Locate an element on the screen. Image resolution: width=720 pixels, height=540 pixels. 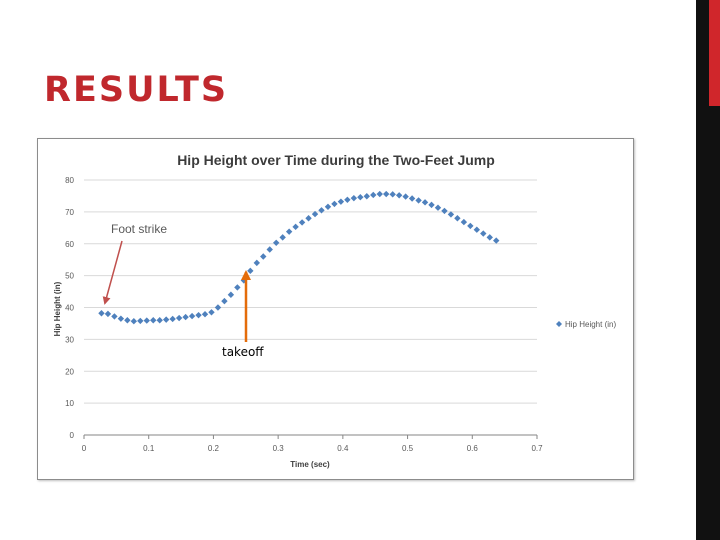
x-tick-label: 0.6 is located at coordinates (473, 448).